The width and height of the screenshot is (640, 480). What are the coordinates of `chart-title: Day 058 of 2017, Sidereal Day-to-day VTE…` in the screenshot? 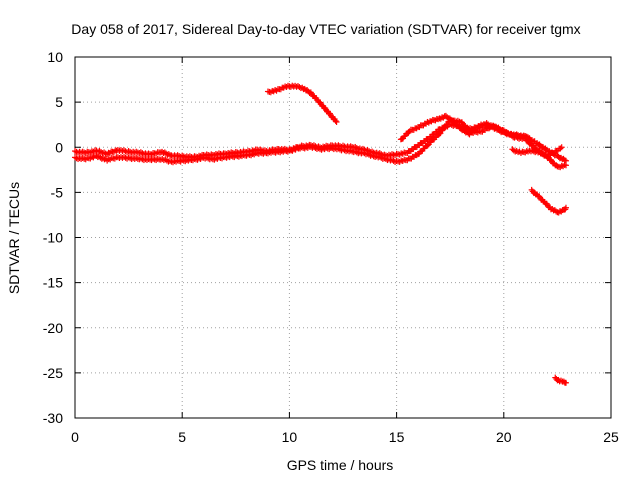 It's located at (325, 29).